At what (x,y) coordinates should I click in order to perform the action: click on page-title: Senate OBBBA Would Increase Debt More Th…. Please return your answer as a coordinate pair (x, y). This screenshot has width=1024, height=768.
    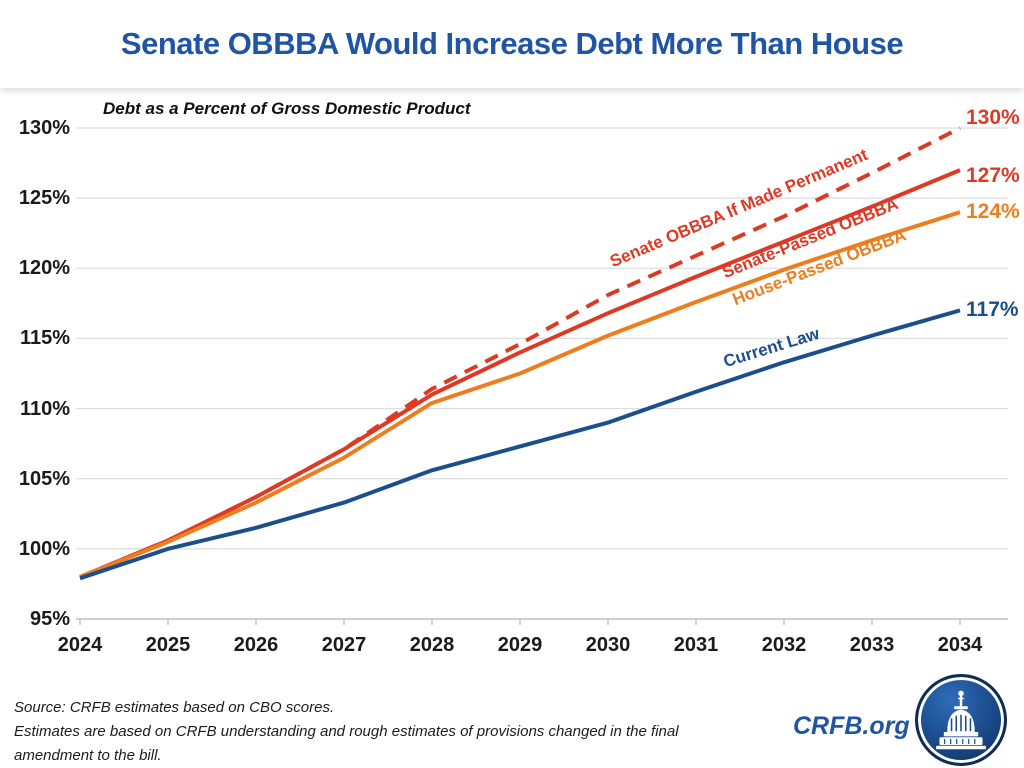
    Looking at the image, I should click on (512, 43).